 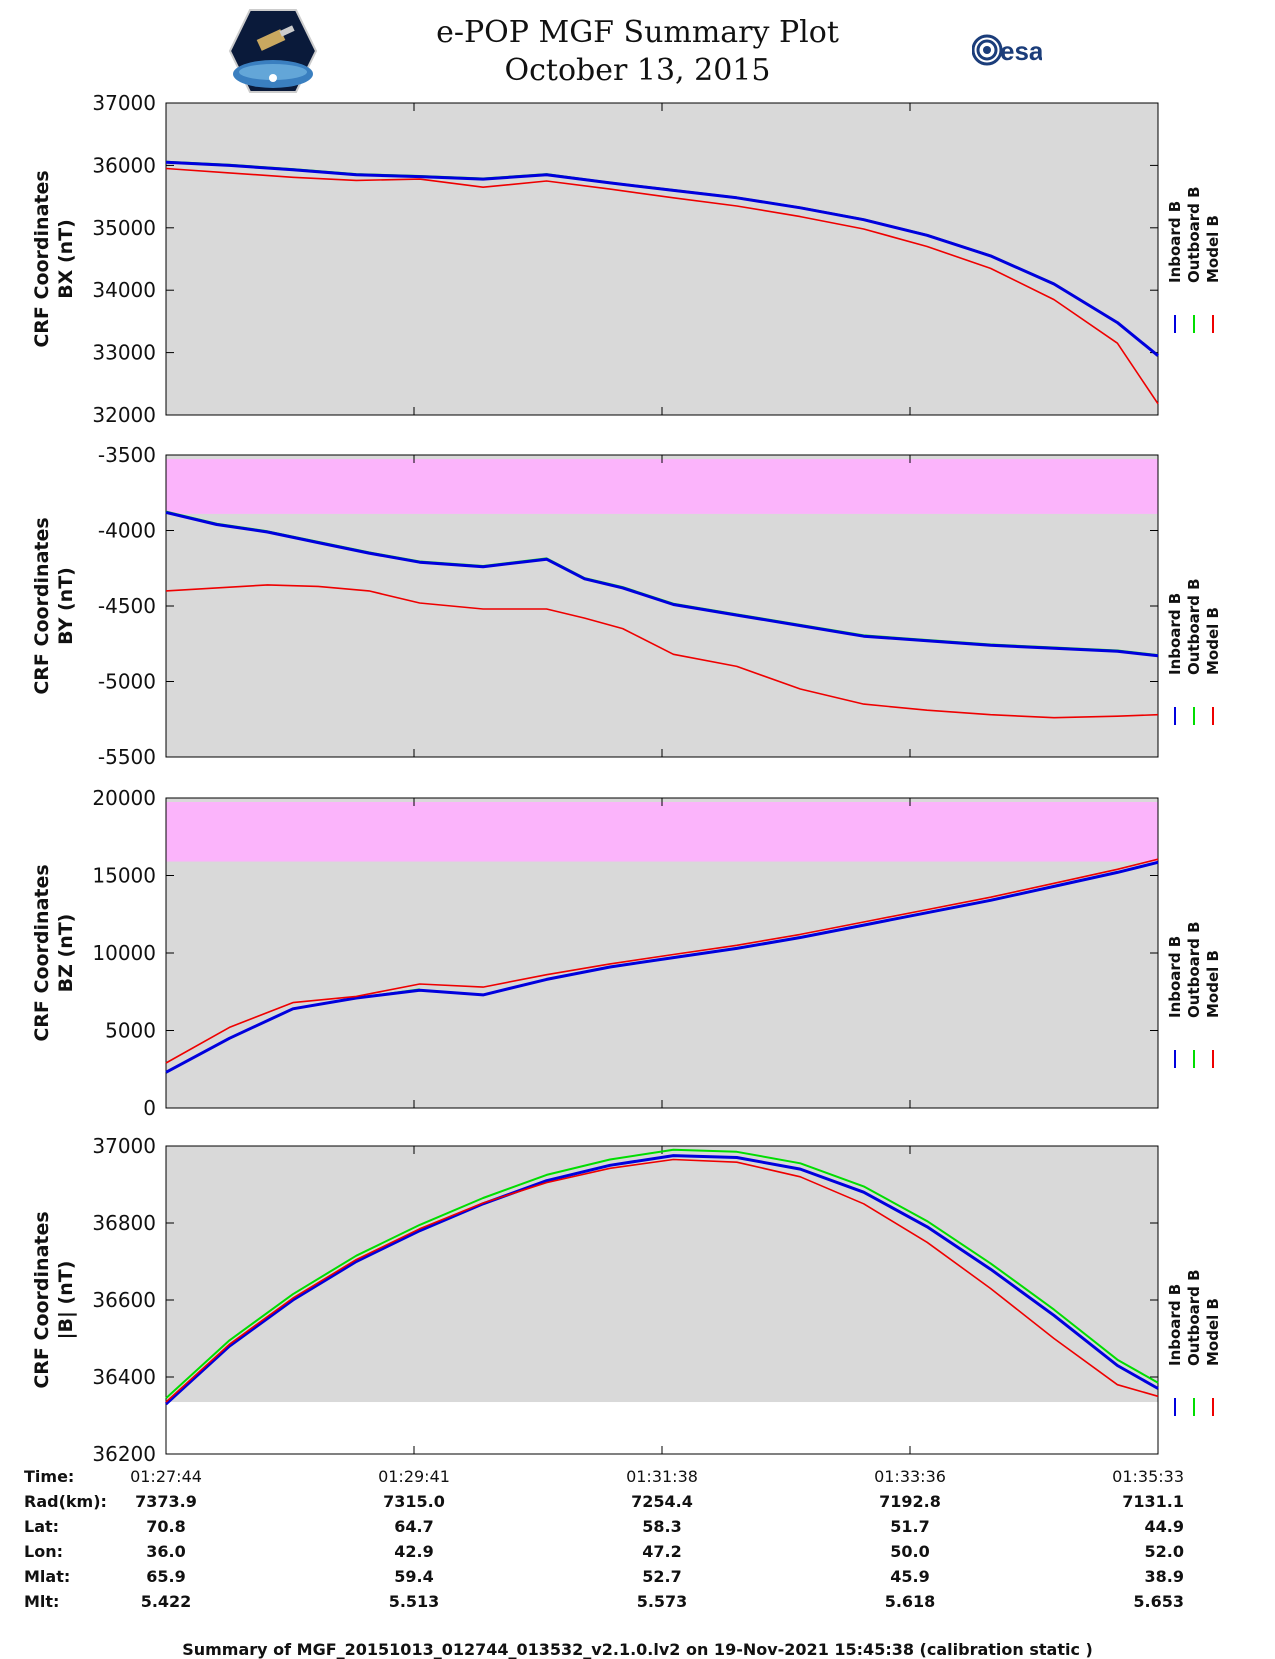 What do you see at coordinates (66, 606) in the screenshot?
I see `y-axis-label-line2: BY (nT)` at bounding box center [66, 606].